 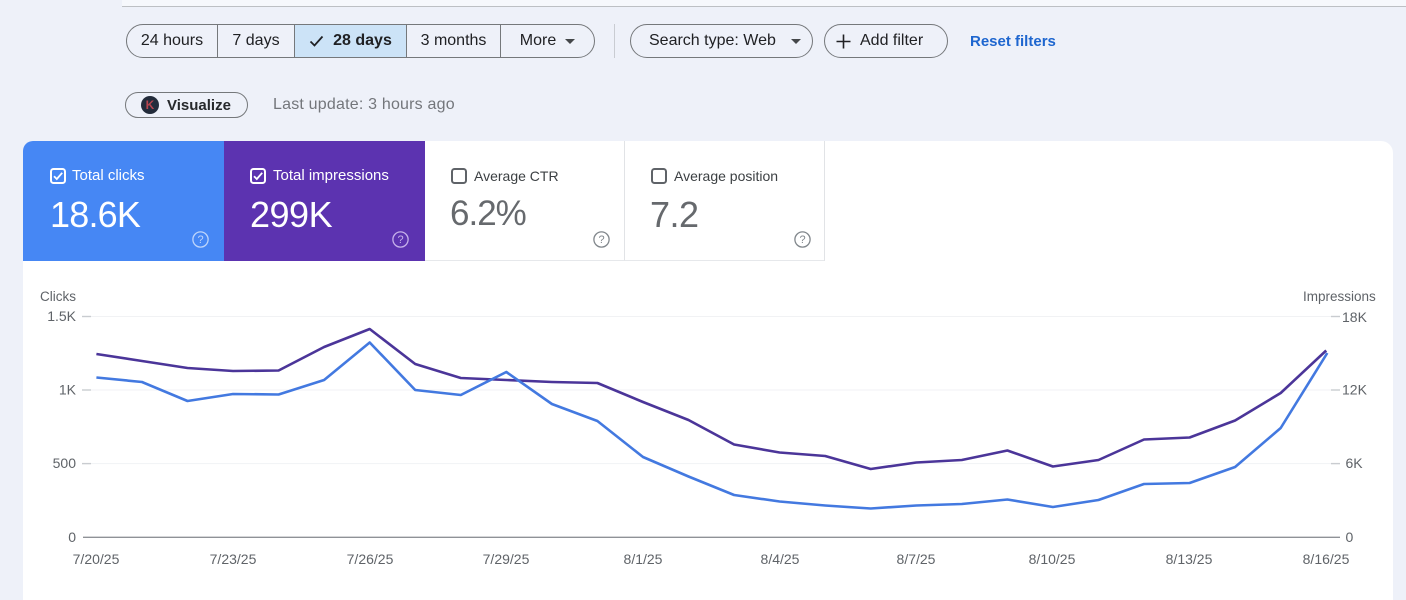 I want to click on svg-text: 7/20/25, so click(x=96, y=559).